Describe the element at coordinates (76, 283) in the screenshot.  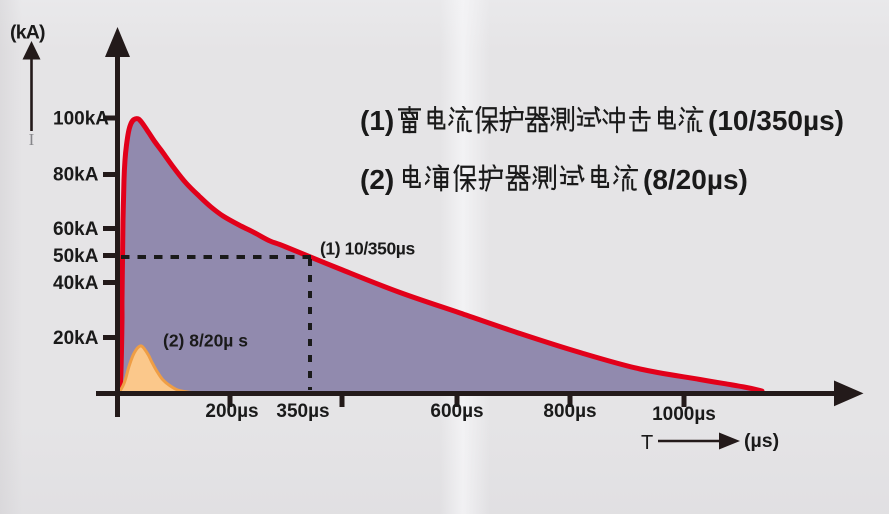
I see `svg-text: 40kA` at that location.